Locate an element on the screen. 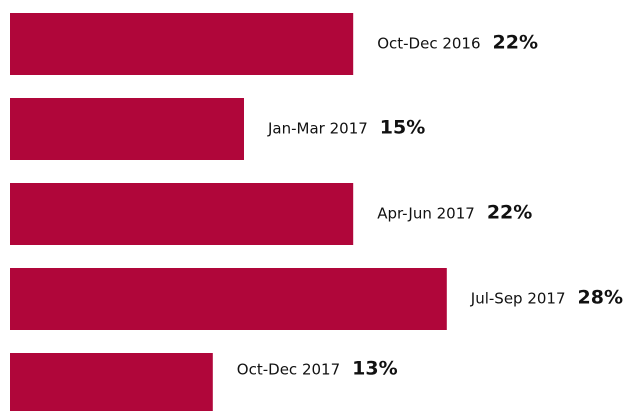  value-label: 28% is located at coordinates (600, 298).